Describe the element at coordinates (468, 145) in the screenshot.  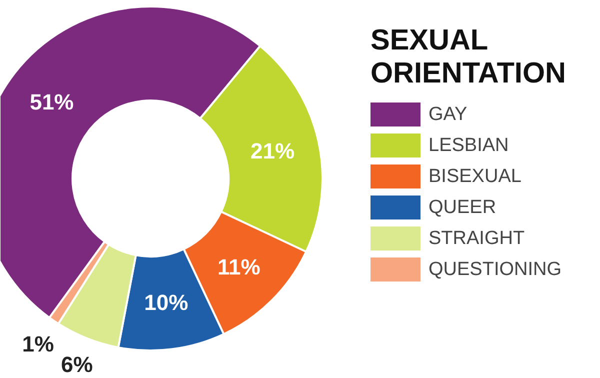
I see `legend-label: LESBIAN` at that location.